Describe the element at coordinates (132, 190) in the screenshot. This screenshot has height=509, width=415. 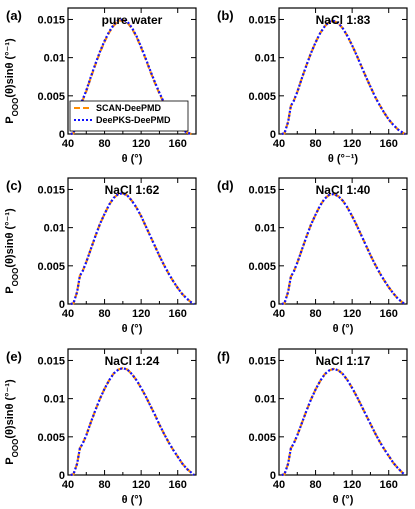
I see `panel-title: NaCl 1:62` at that location.